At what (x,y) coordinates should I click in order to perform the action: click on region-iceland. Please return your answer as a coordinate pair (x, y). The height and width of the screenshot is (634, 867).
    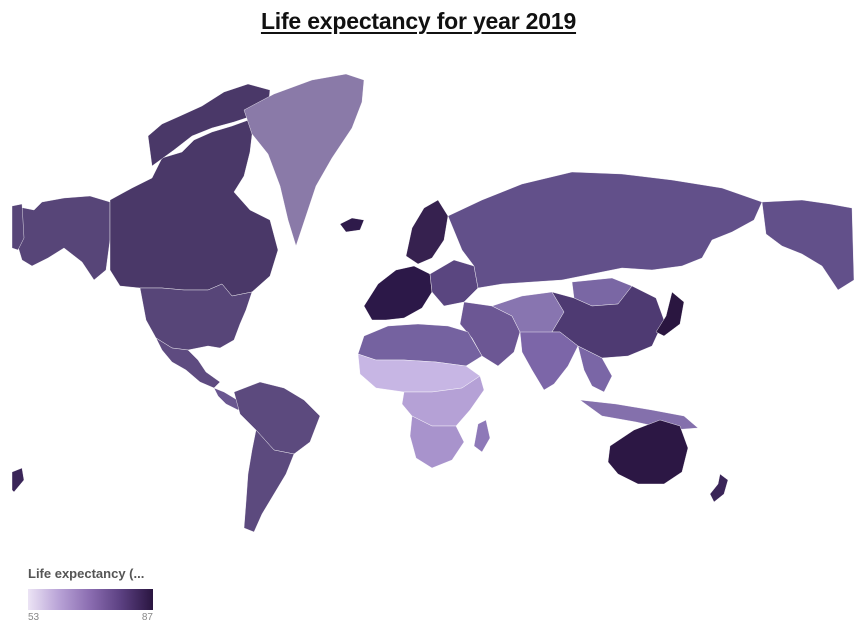
    Looking at the image, I should click on (352, 225).